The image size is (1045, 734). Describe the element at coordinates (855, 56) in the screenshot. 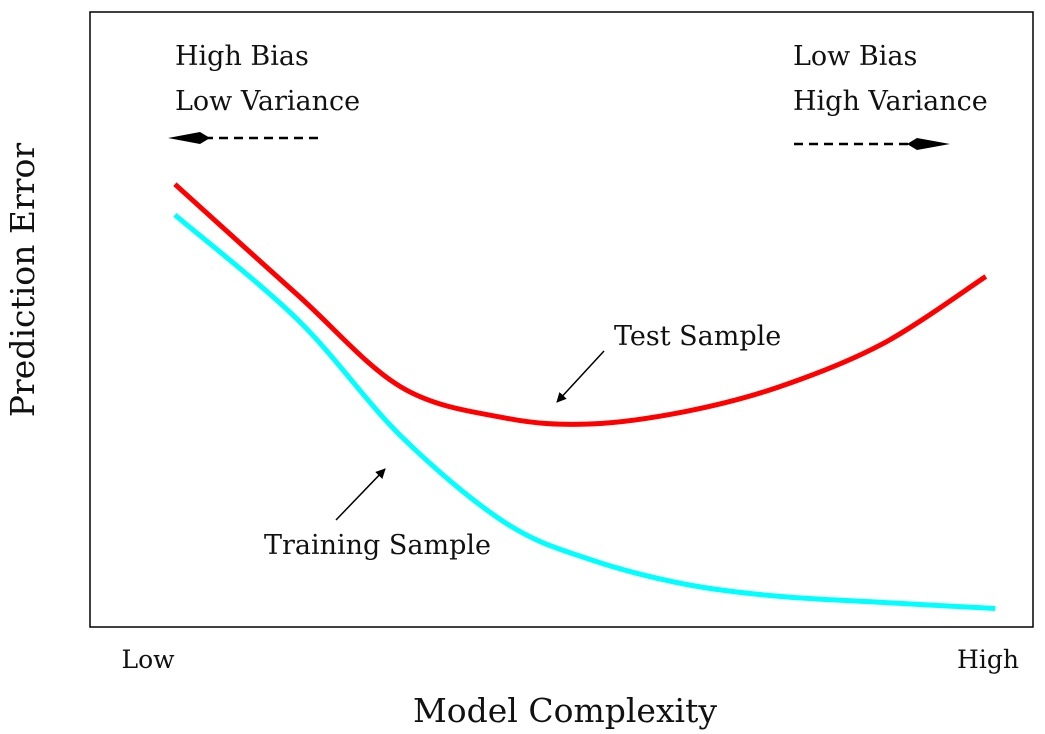

I see `annotation-low-bias: Low Bias` at that location.